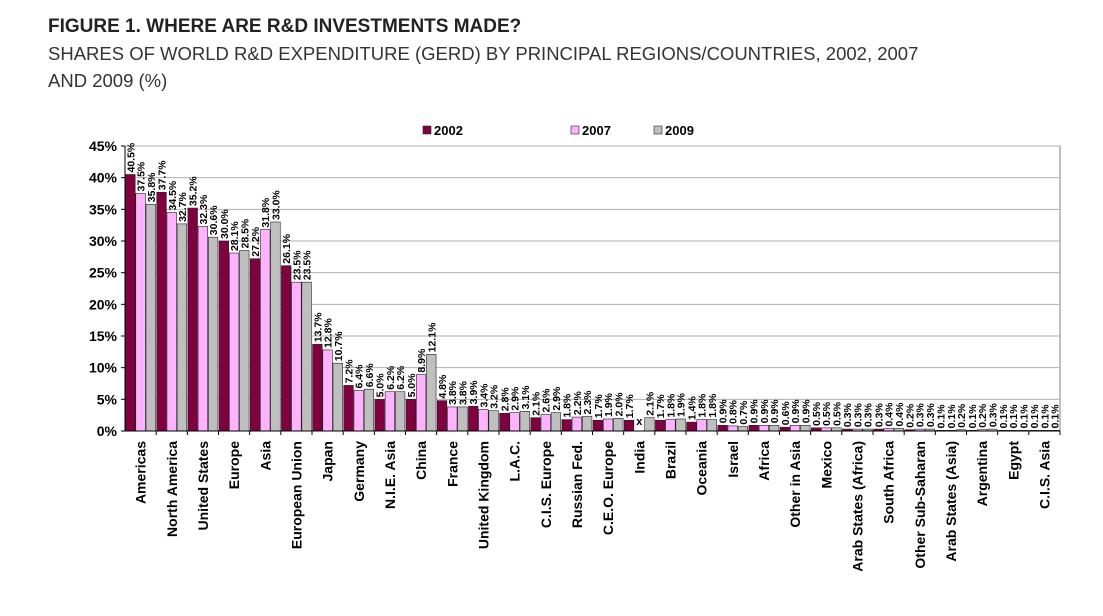 The height and width of the screenshot is (616, 1103). I want to click on data-label: 0.5%, so click(817, 413).